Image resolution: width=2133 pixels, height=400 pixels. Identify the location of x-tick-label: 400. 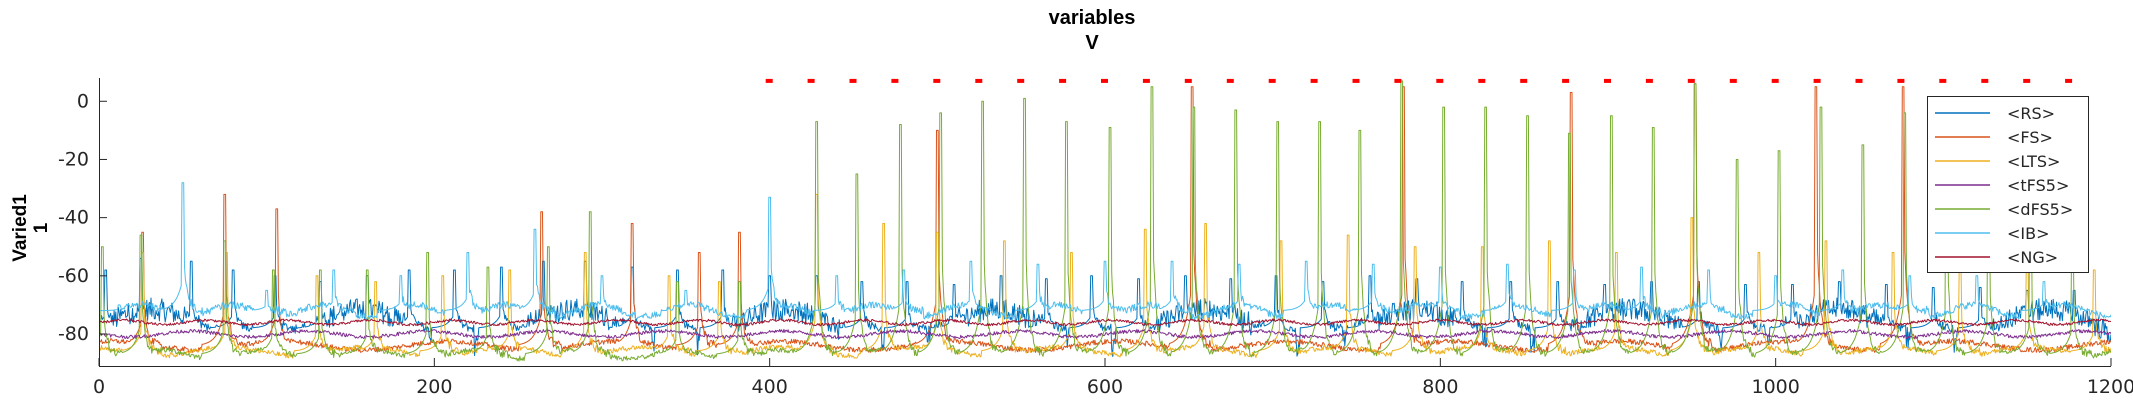
(770, 387).